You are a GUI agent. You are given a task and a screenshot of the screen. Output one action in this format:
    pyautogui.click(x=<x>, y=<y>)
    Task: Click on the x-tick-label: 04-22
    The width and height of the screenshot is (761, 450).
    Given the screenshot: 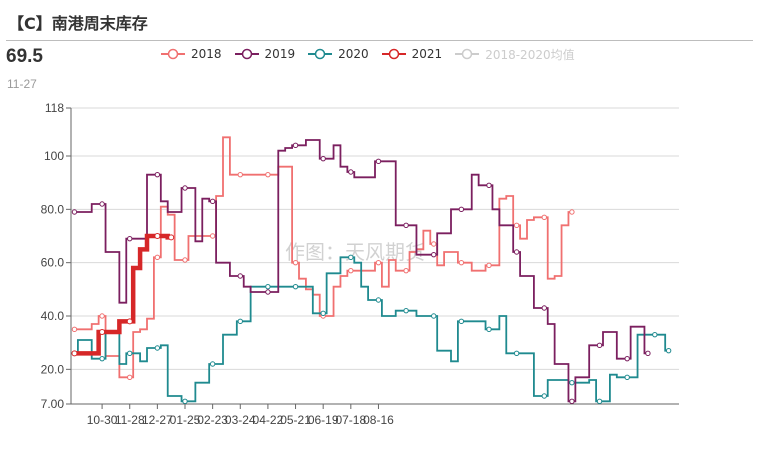 What is the action you would take?
    pyautogui.click(x=268, y=420)
    